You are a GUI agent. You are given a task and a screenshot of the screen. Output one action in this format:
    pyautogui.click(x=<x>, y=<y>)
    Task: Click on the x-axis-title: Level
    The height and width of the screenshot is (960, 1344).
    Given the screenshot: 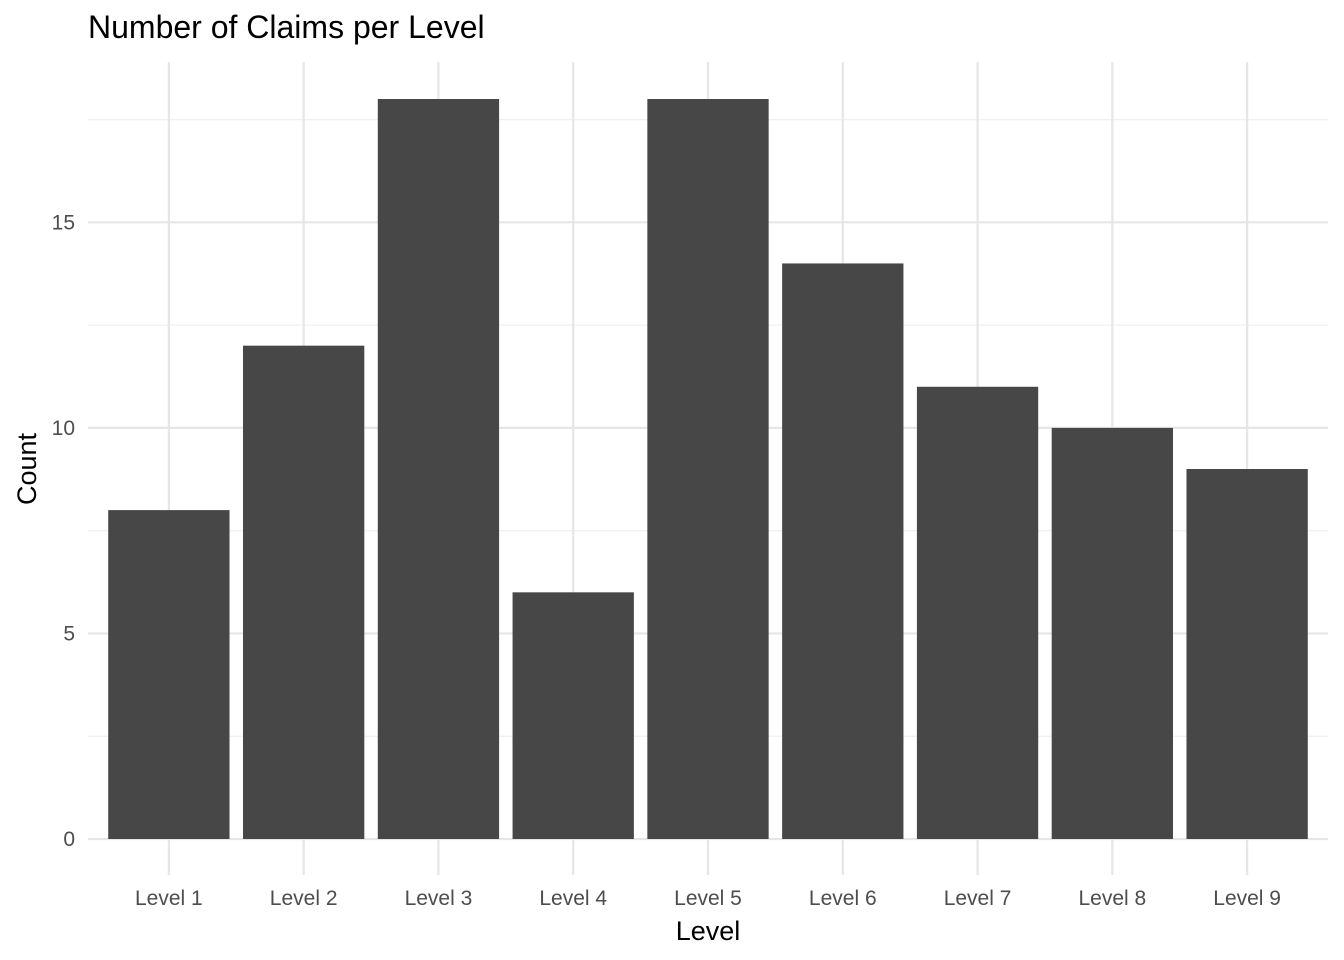 What is the action you would take?
    pyautogui.click(x=708, y=931)
    